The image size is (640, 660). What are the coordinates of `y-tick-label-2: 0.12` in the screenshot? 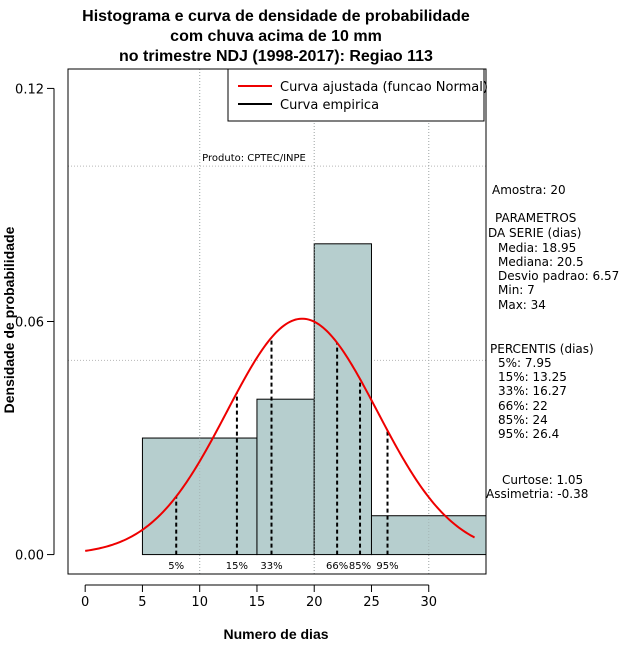 It's located at (29, 89).